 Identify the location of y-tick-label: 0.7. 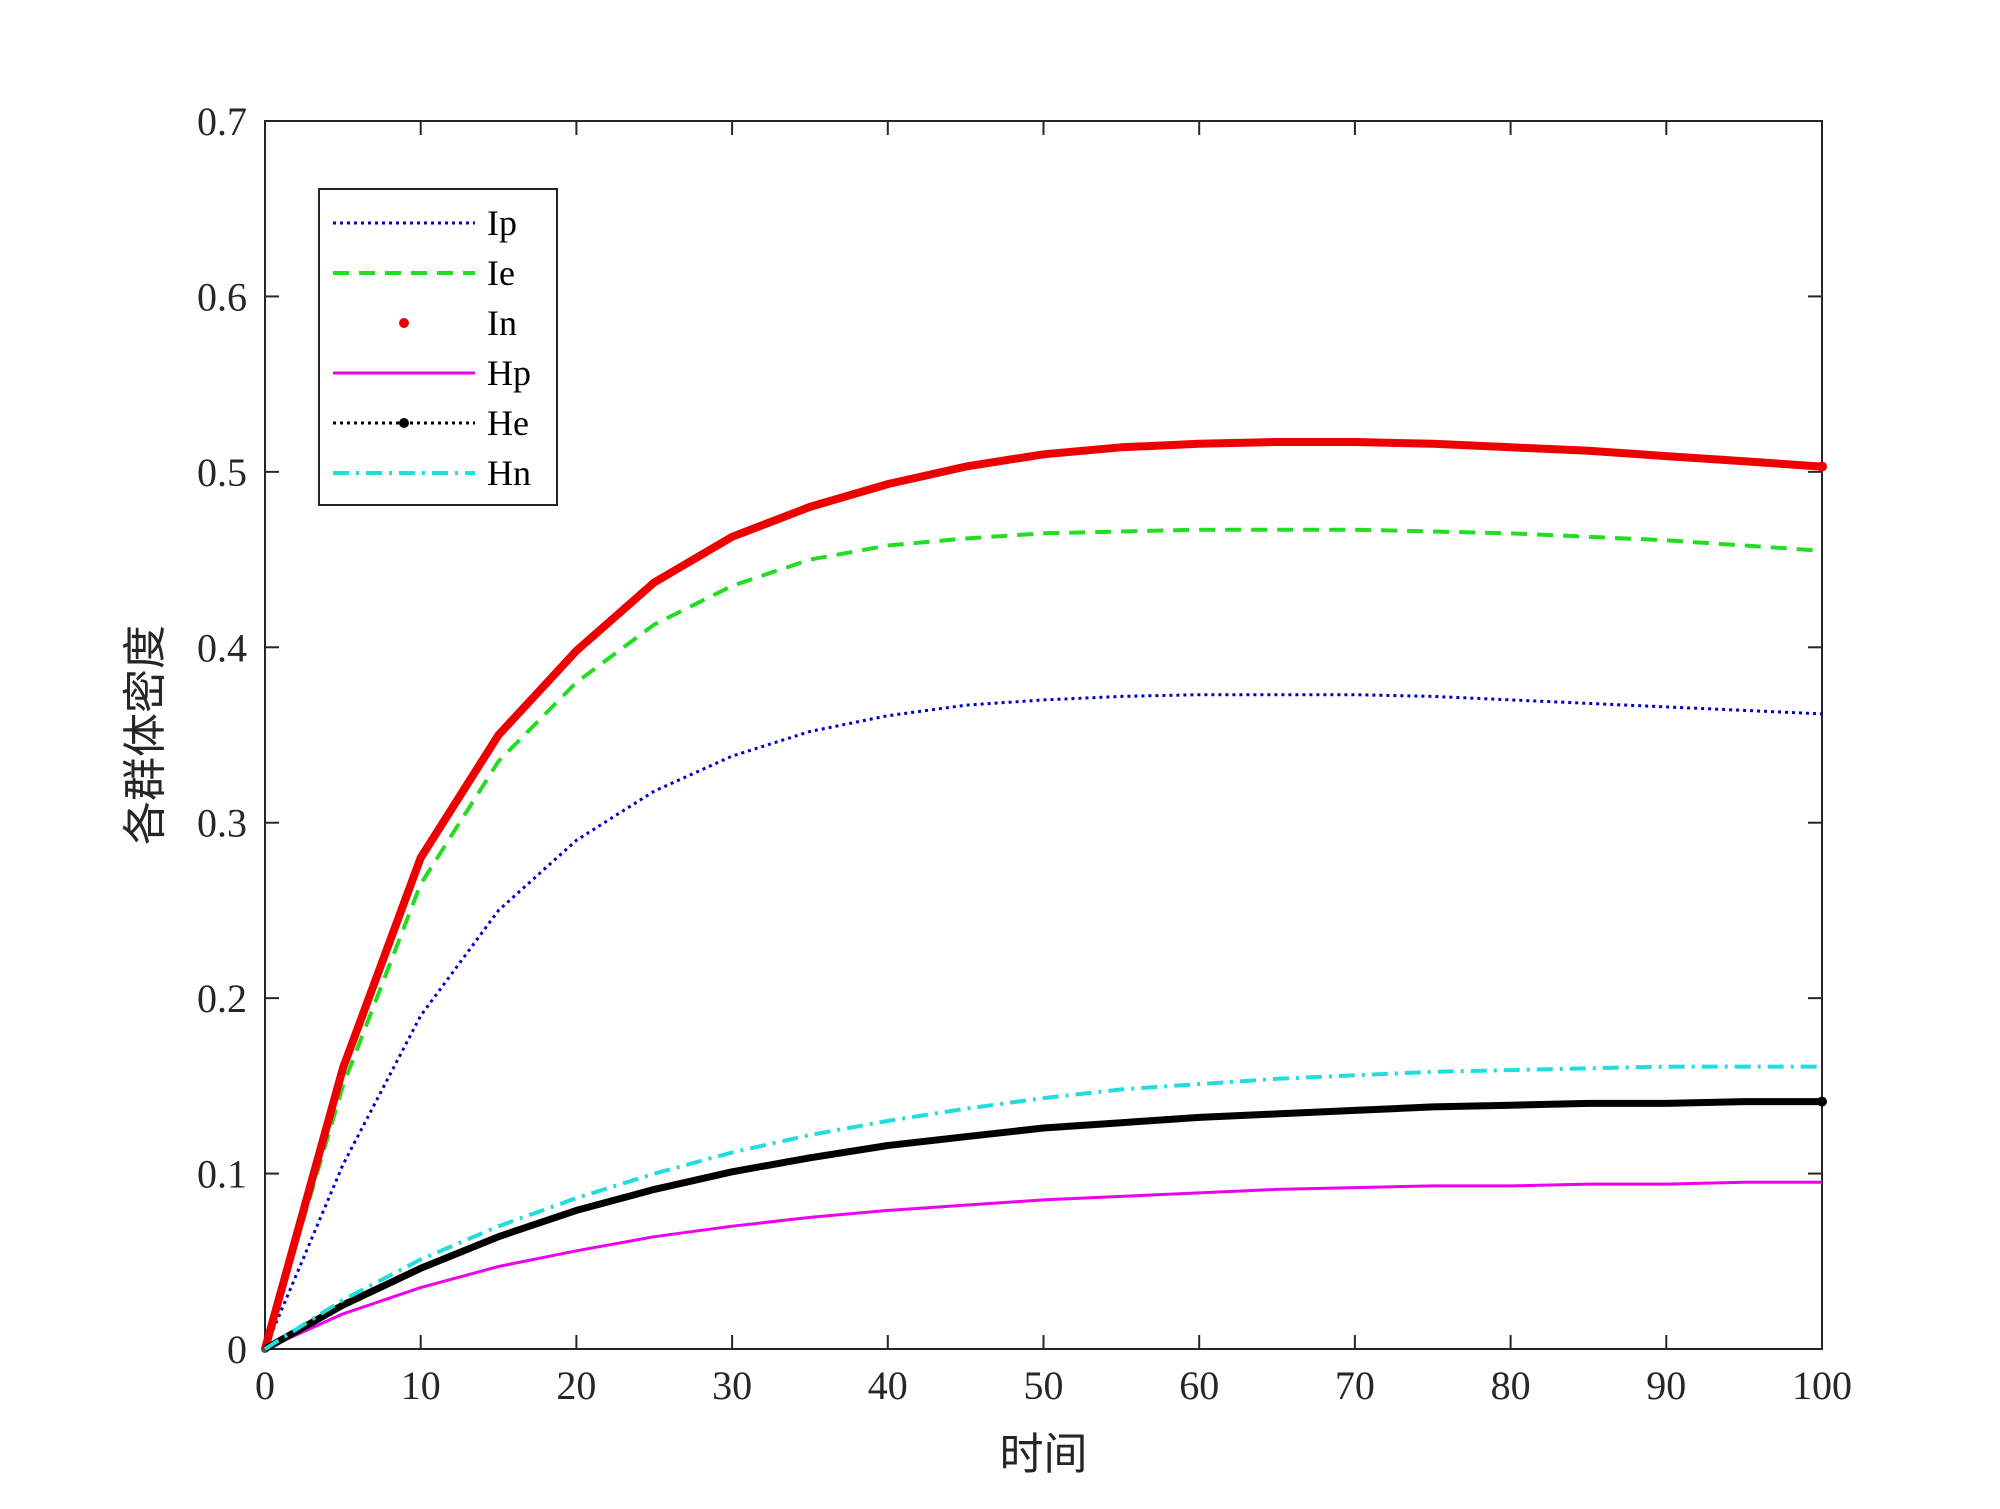
(222, 121).